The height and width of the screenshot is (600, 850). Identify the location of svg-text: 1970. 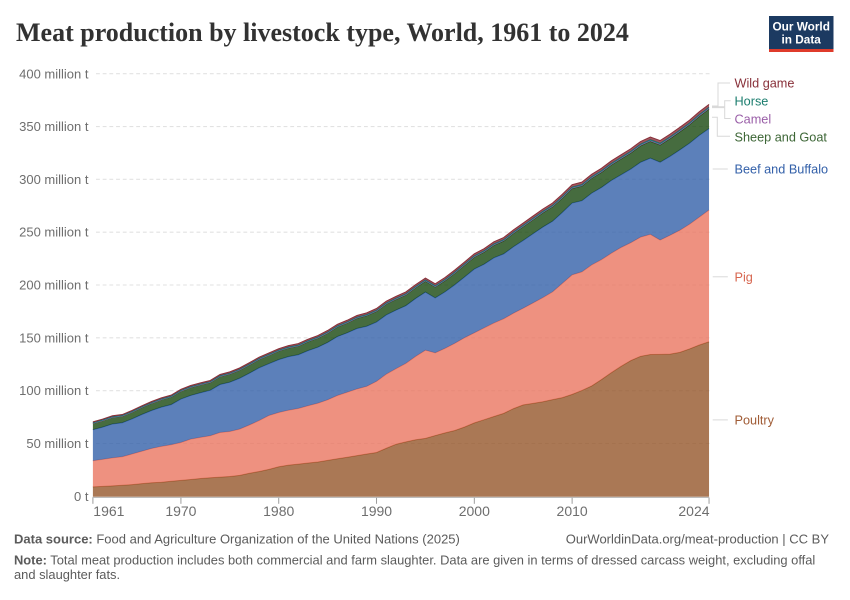
(180, 511).